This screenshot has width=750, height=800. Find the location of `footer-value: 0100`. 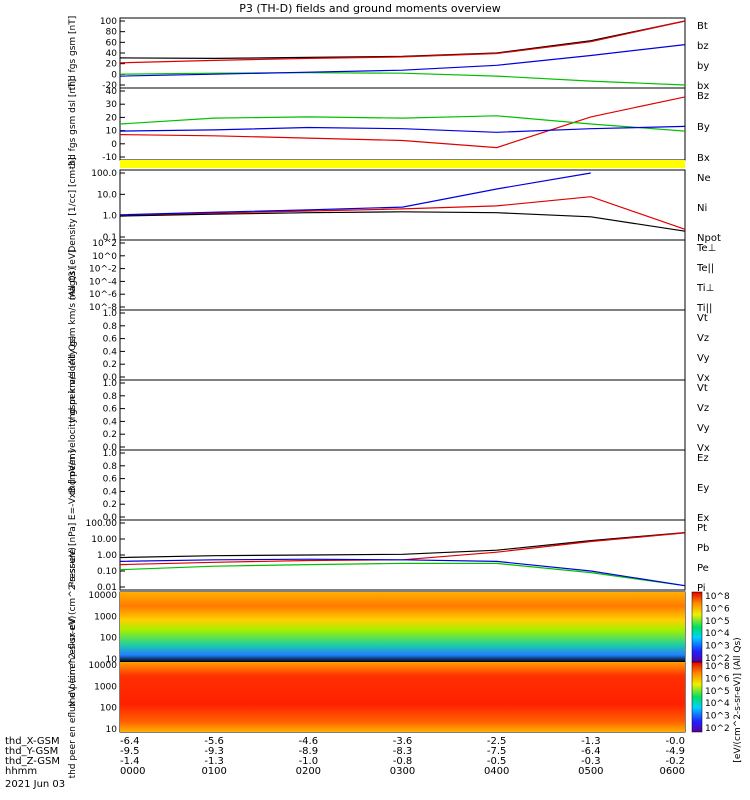

footer-value: 0100 is located at coordinates (213, 771).